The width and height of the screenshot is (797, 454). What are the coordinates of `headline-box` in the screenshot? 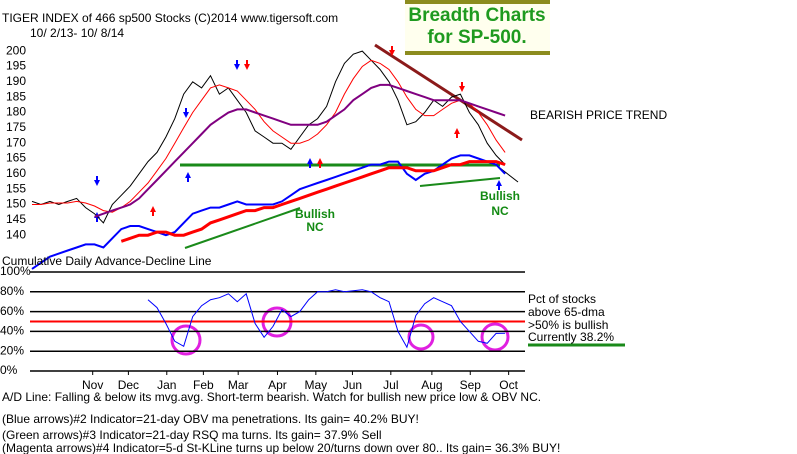 It's located at (477, 27).